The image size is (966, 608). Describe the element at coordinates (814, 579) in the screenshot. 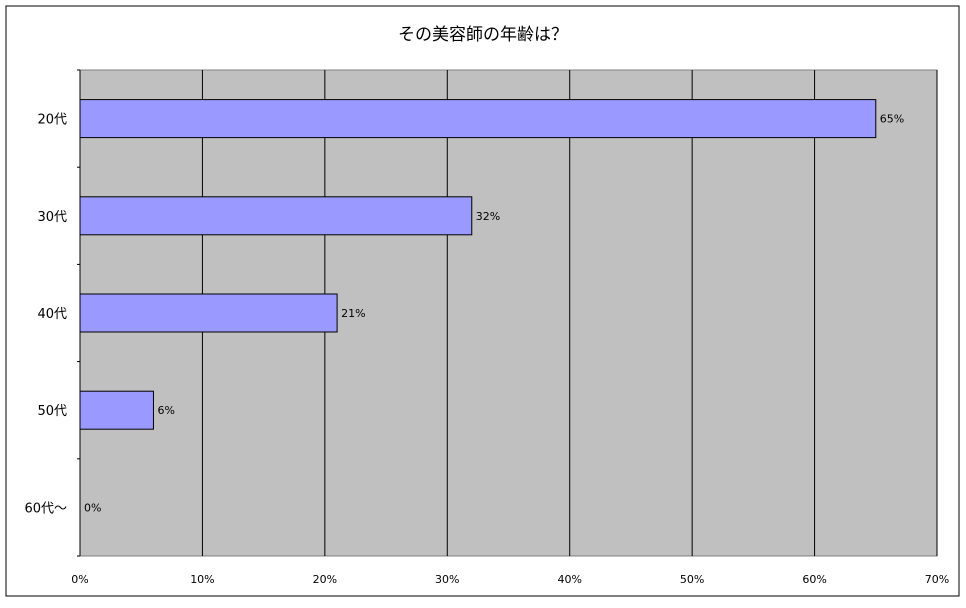

I see `x-tick-label: 60%` at that location.